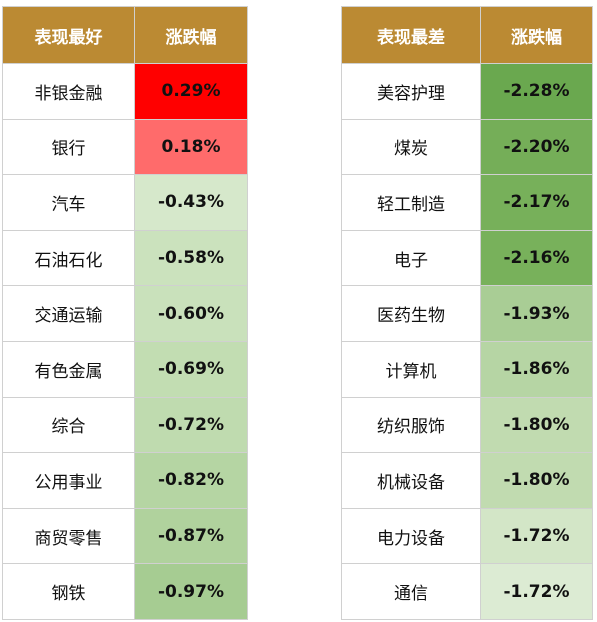 This screenshot has width=597, height=622. Describe the element at coordinates (536, 202) in the screenshot. I see `worst-sector-change: -2.17%` at that location.